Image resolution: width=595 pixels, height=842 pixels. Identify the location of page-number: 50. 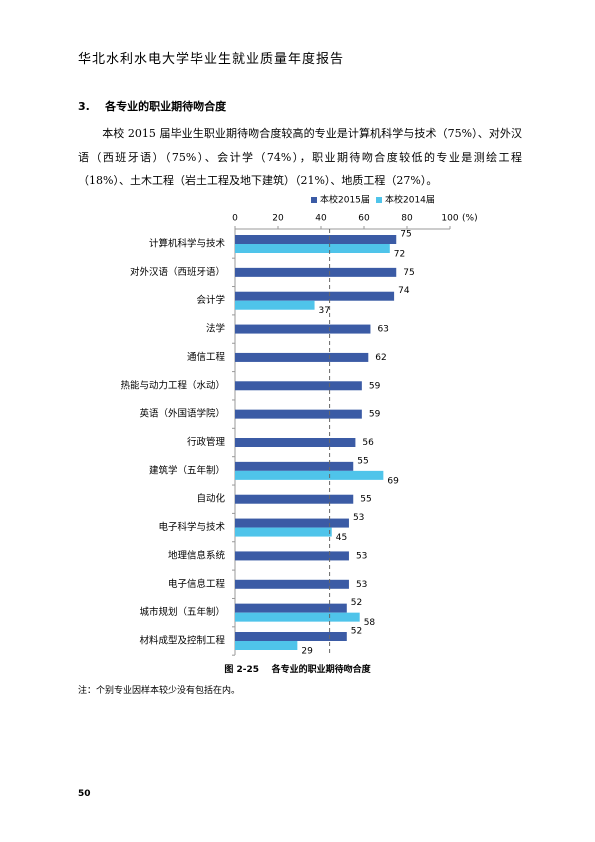
(84, 794).